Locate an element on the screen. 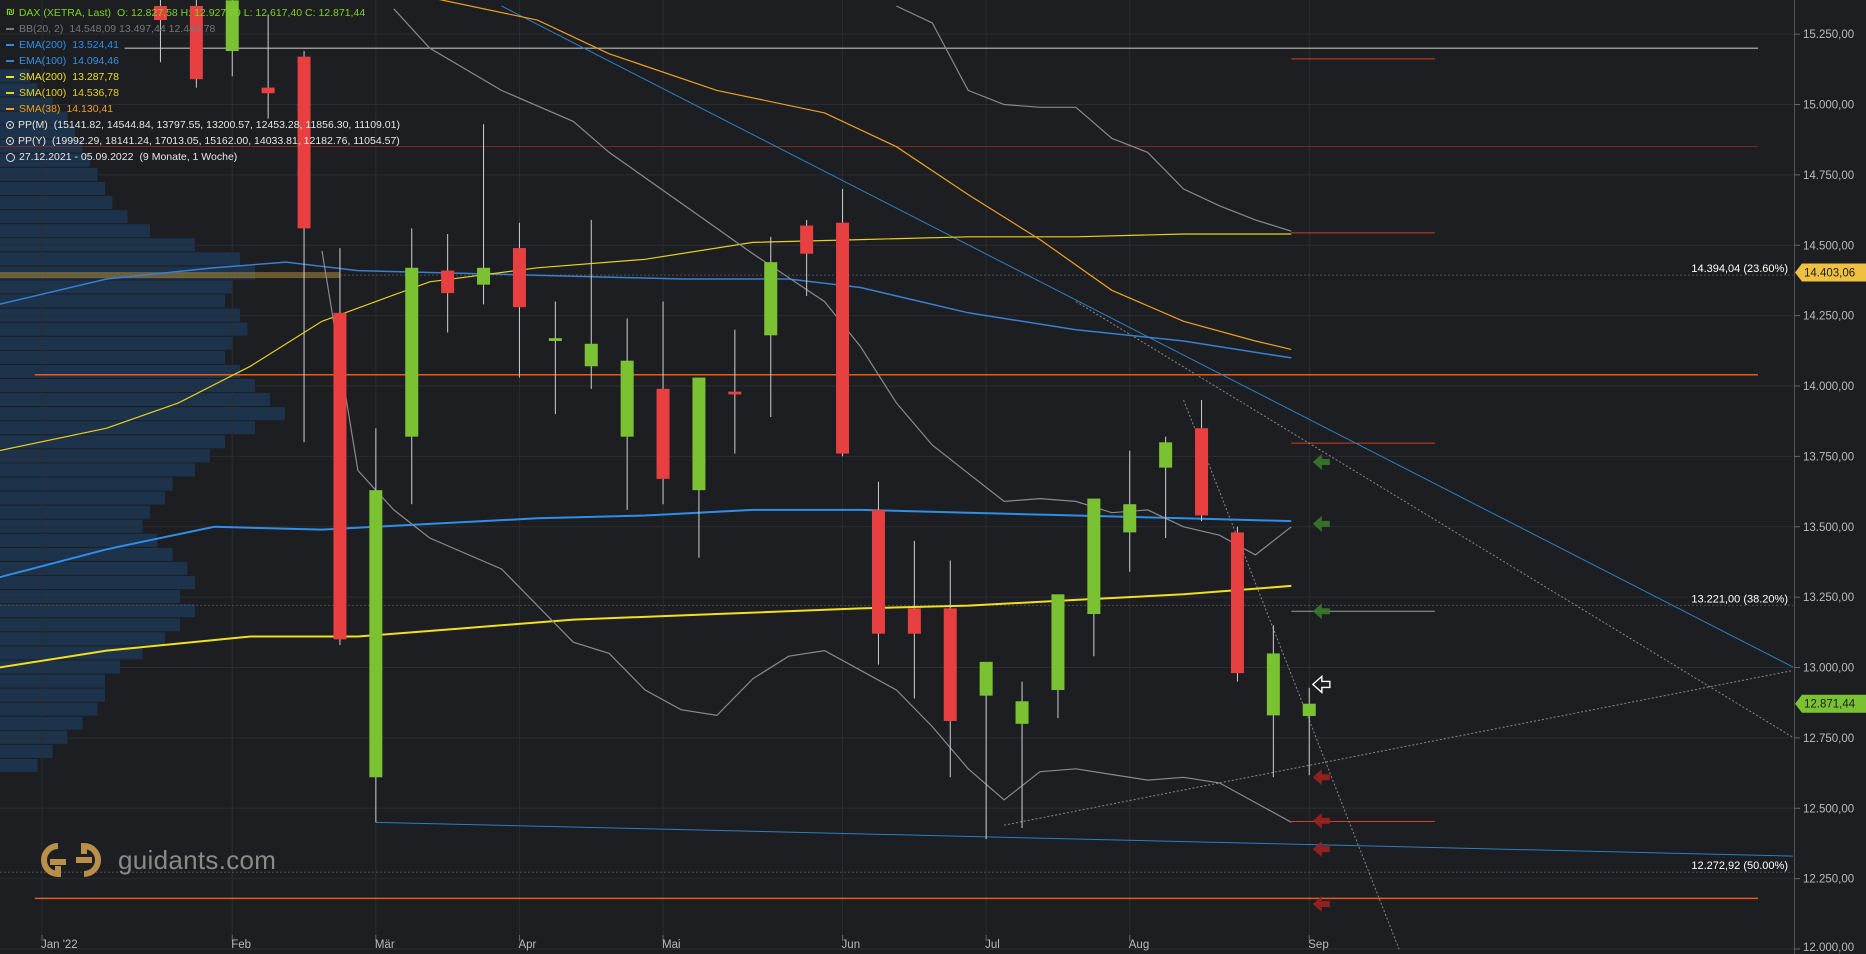  legend-name: EMA(100) is located at coordinates (43, 61).